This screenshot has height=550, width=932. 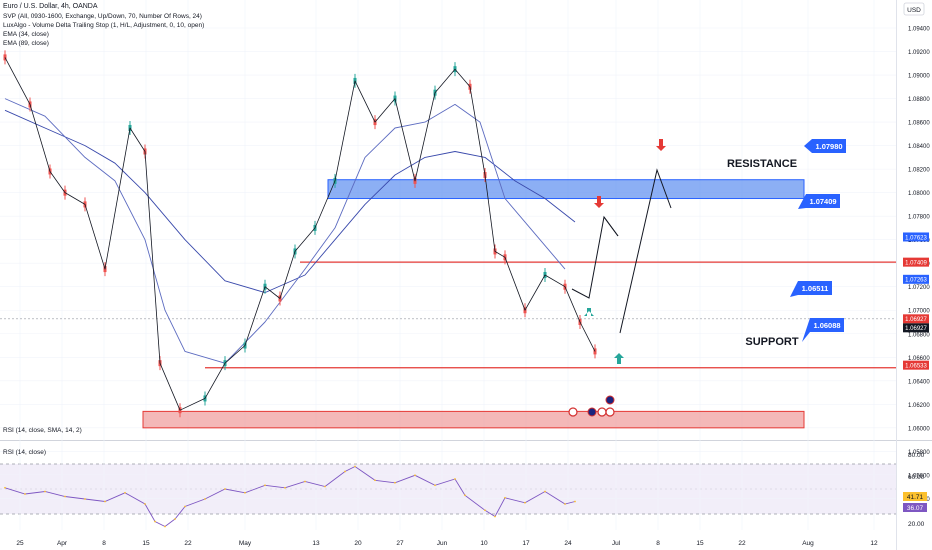 I want to click on rsi-tick-80: 80.00, so click(x=916, y=455).